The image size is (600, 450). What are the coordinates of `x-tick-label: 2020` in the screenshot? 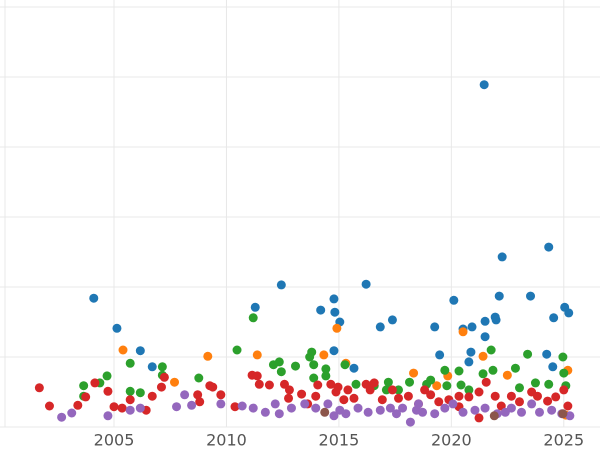 It's located at (451, 440).